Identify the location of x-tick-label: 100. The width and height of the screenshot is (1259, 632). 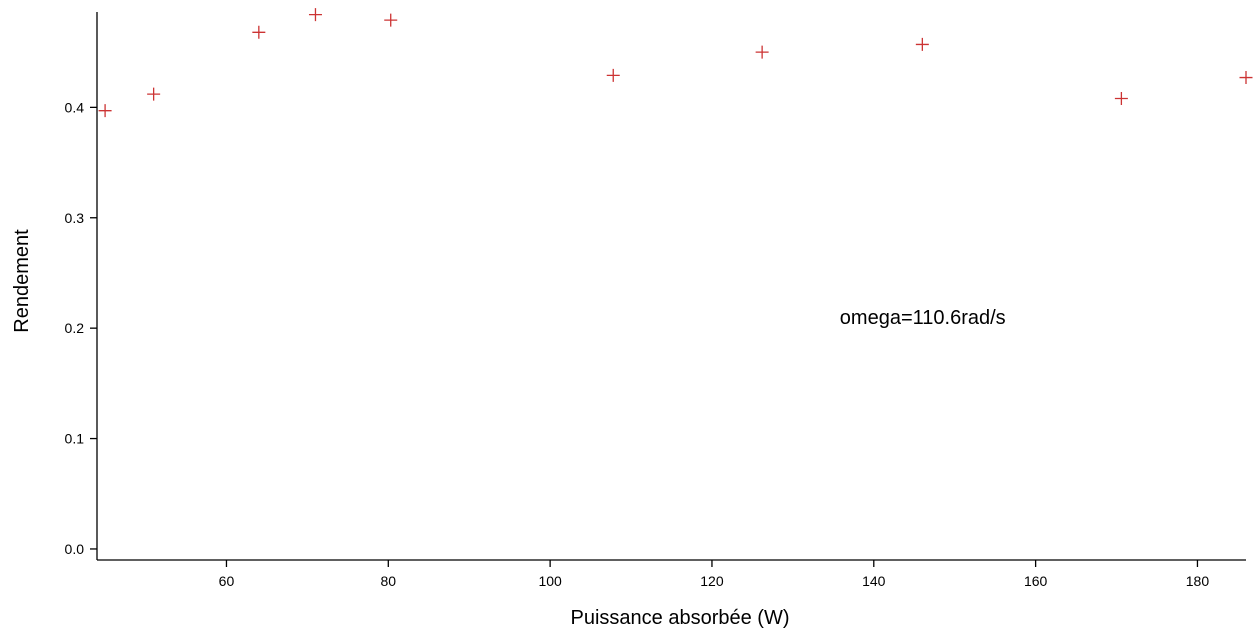
(550, 581).